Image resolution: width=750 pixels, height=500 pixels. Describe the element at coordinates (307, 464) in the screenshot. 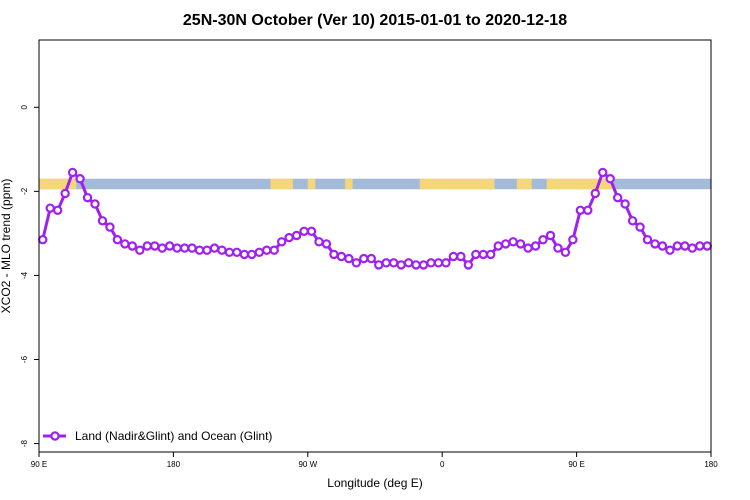

I see `x-tick-label: 90 W` at that location.